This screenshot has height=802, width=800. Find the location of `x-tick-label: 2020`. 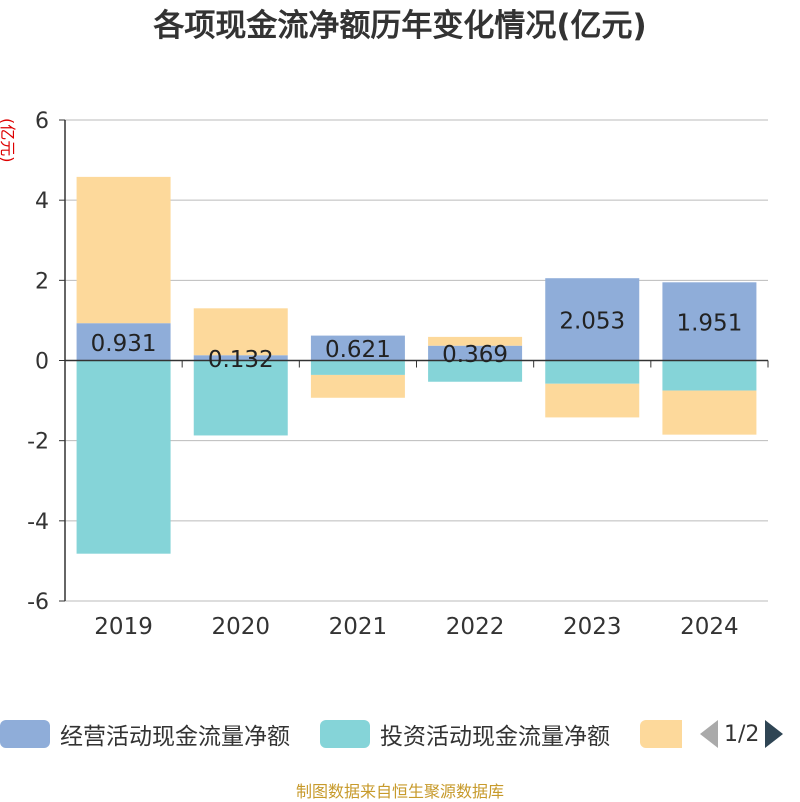

x-tick-label: 2020 is located at coordinates (240, 627).